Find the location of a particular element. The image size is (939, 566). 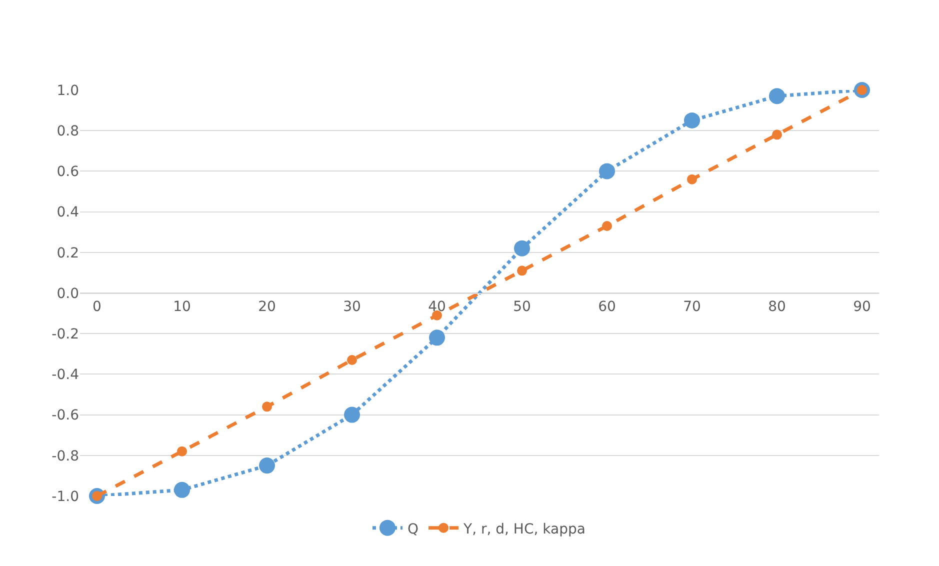

y-tick-label: -0.6 is located at coordinates (66, 416).